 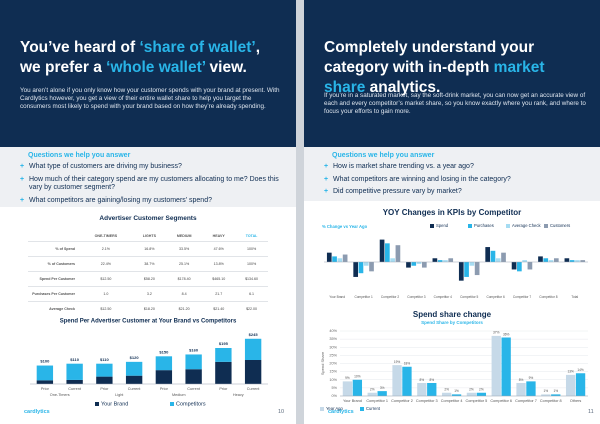 I want to click on cell: 3.2, so click(x=149, y=294).